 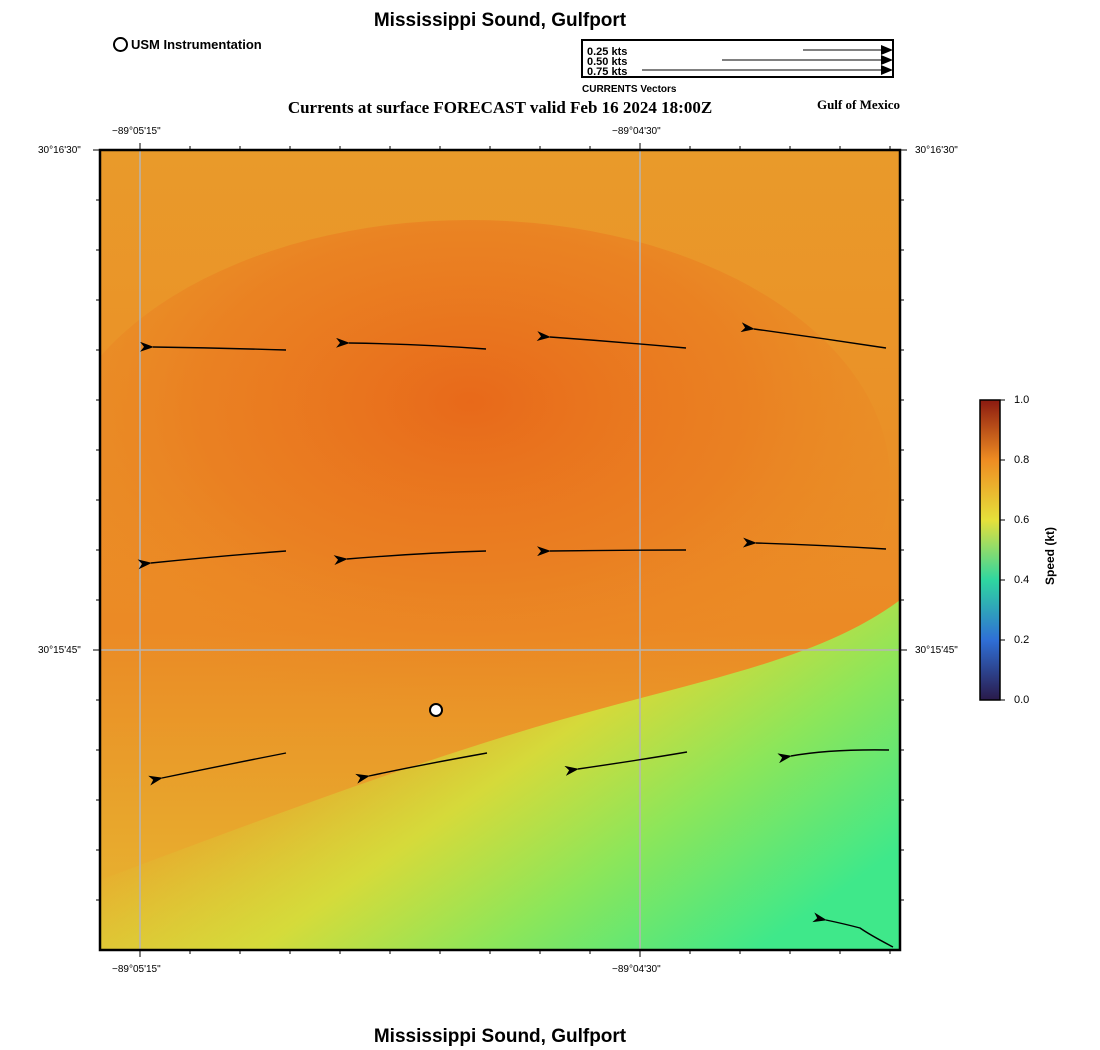 What do you see at coordinates (1022, 520) in the screenshot?
I see `colorbar-tick-label: 0.6` at bounding box center [1022, 520].